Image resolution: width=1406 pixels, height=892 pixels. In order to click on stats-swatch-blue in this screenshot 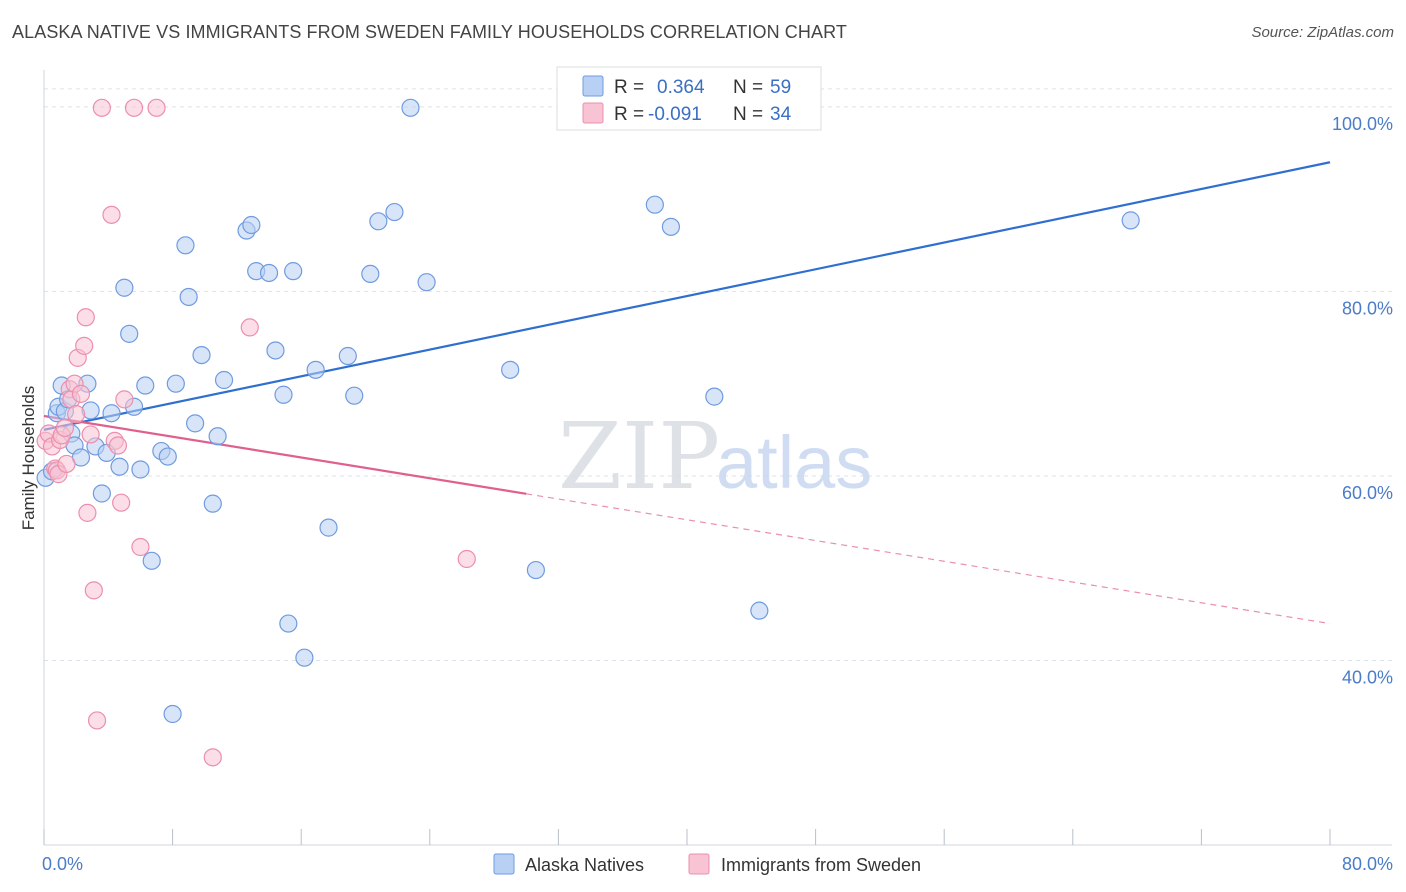, I will do `click(593, 86)`.